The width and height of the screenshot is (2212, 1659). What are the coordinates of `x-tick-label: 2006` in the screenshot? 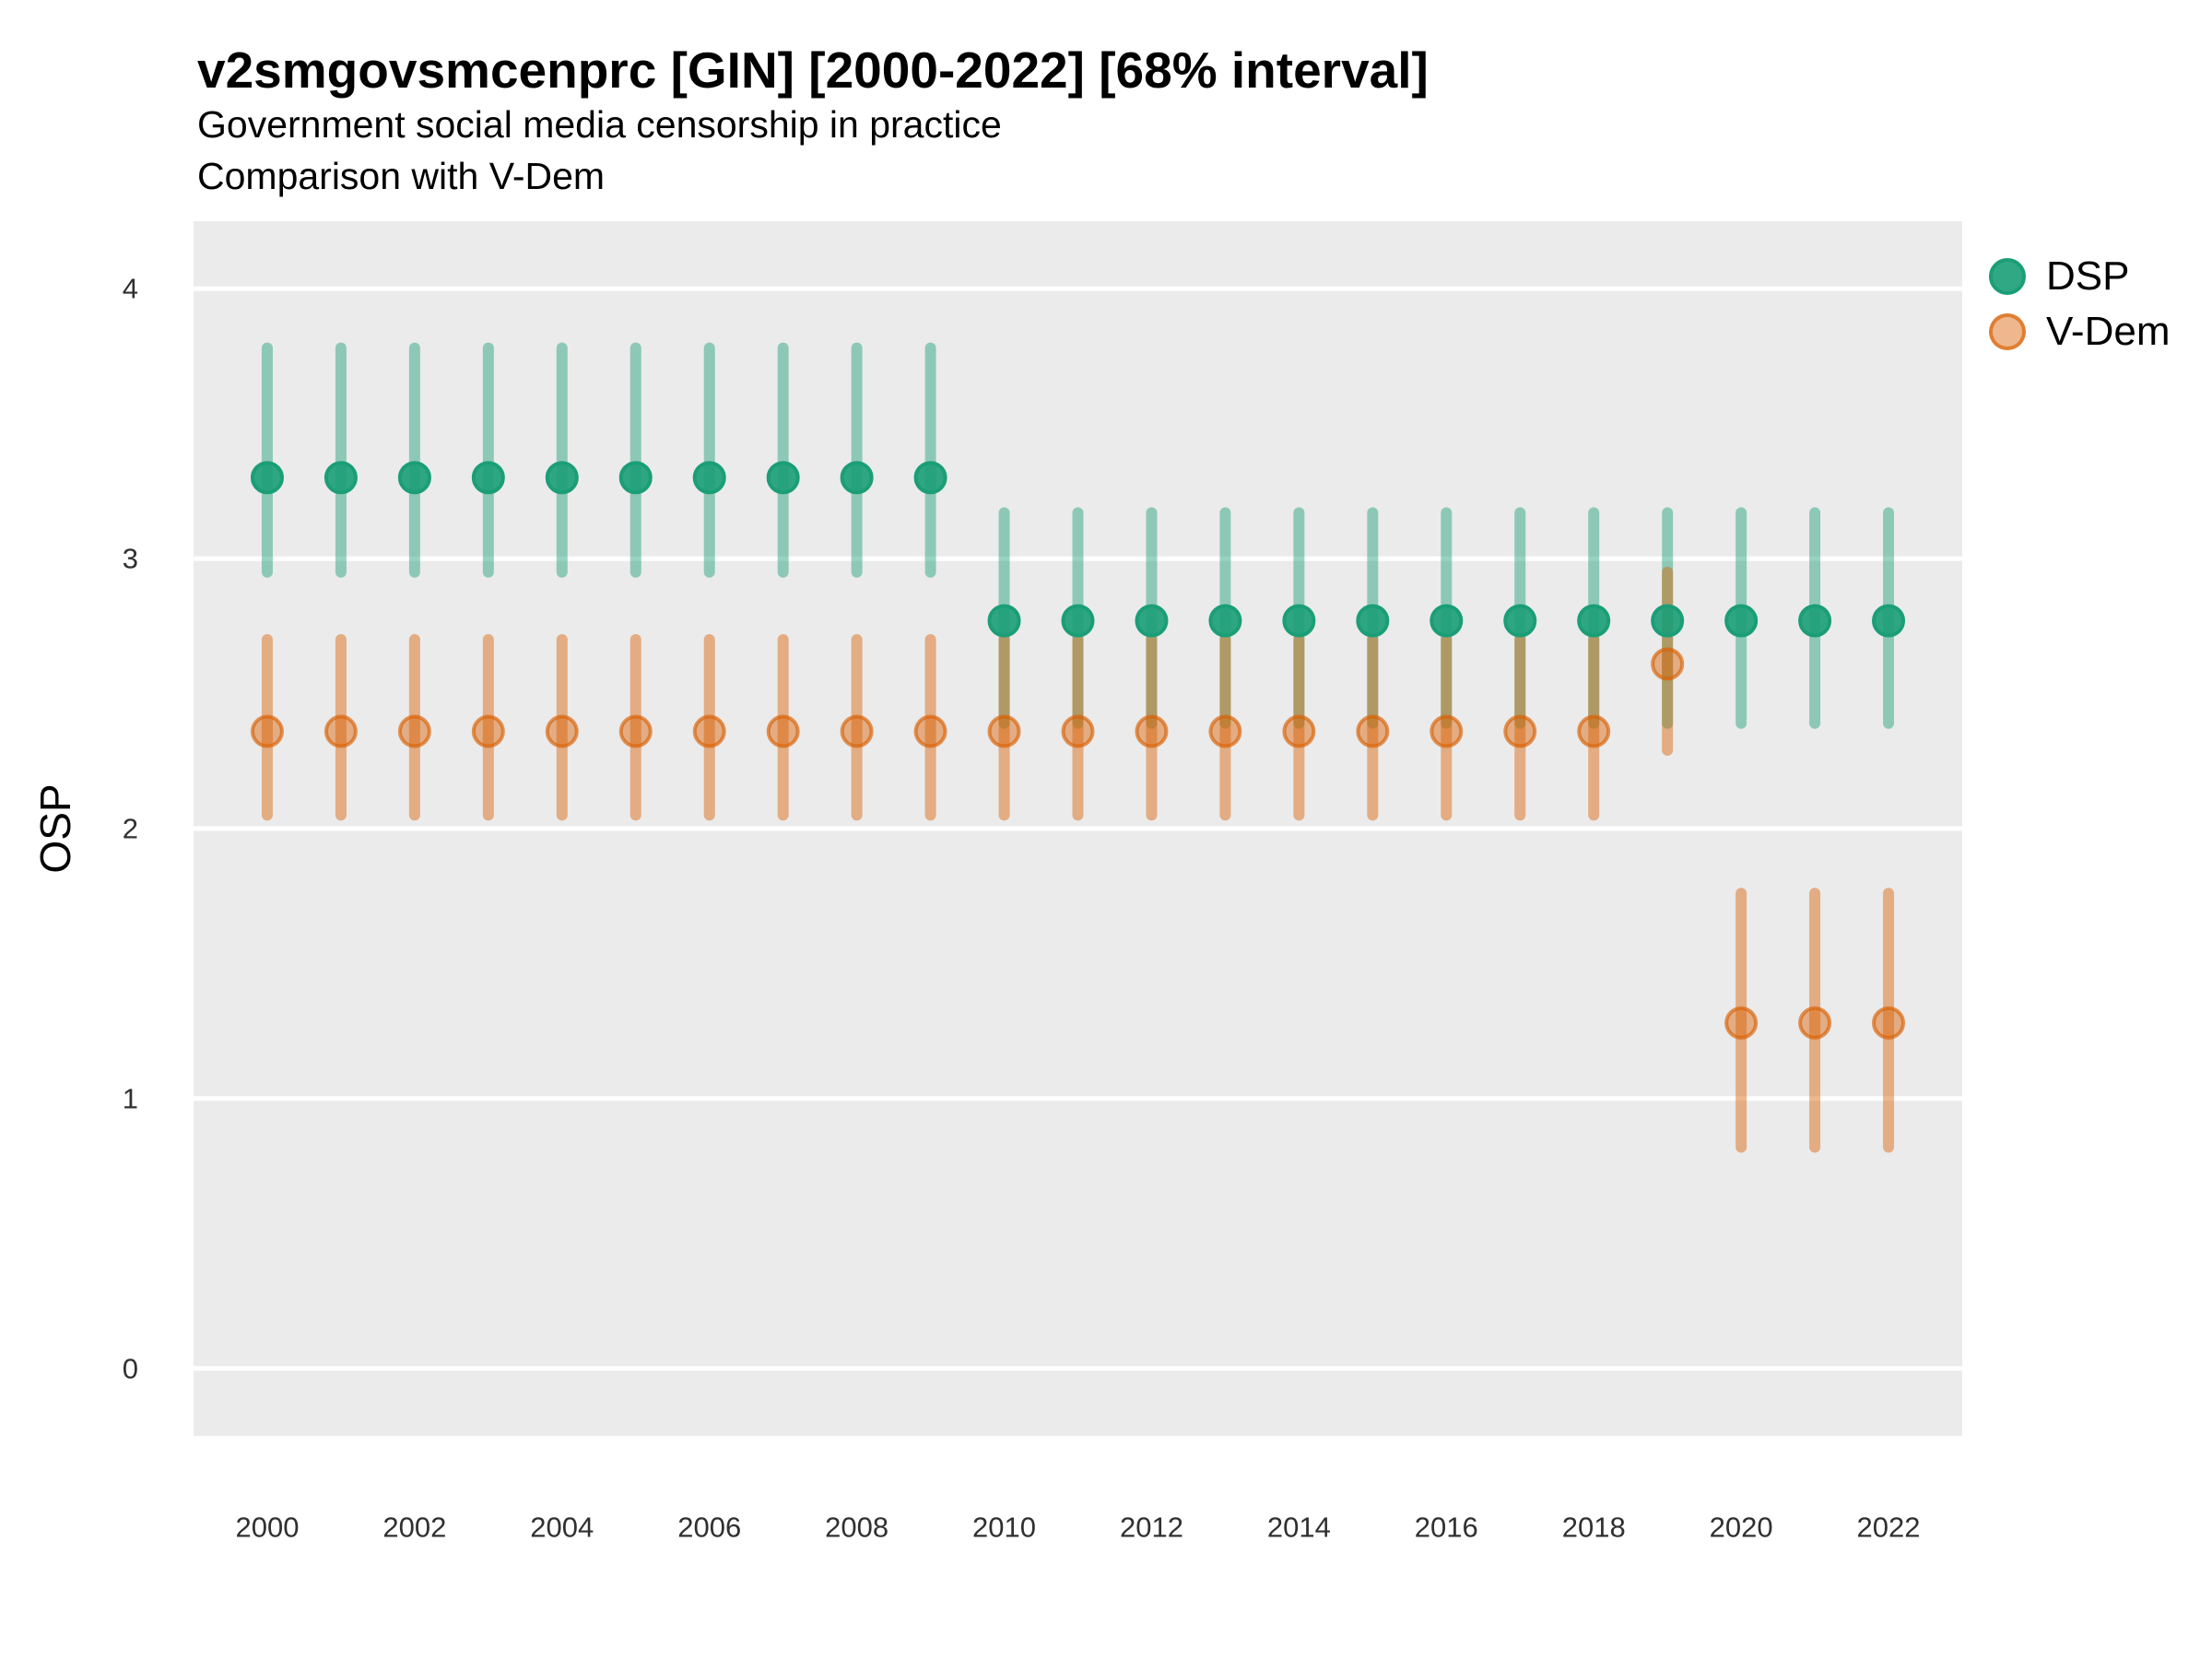 It's located at (709, 1528).